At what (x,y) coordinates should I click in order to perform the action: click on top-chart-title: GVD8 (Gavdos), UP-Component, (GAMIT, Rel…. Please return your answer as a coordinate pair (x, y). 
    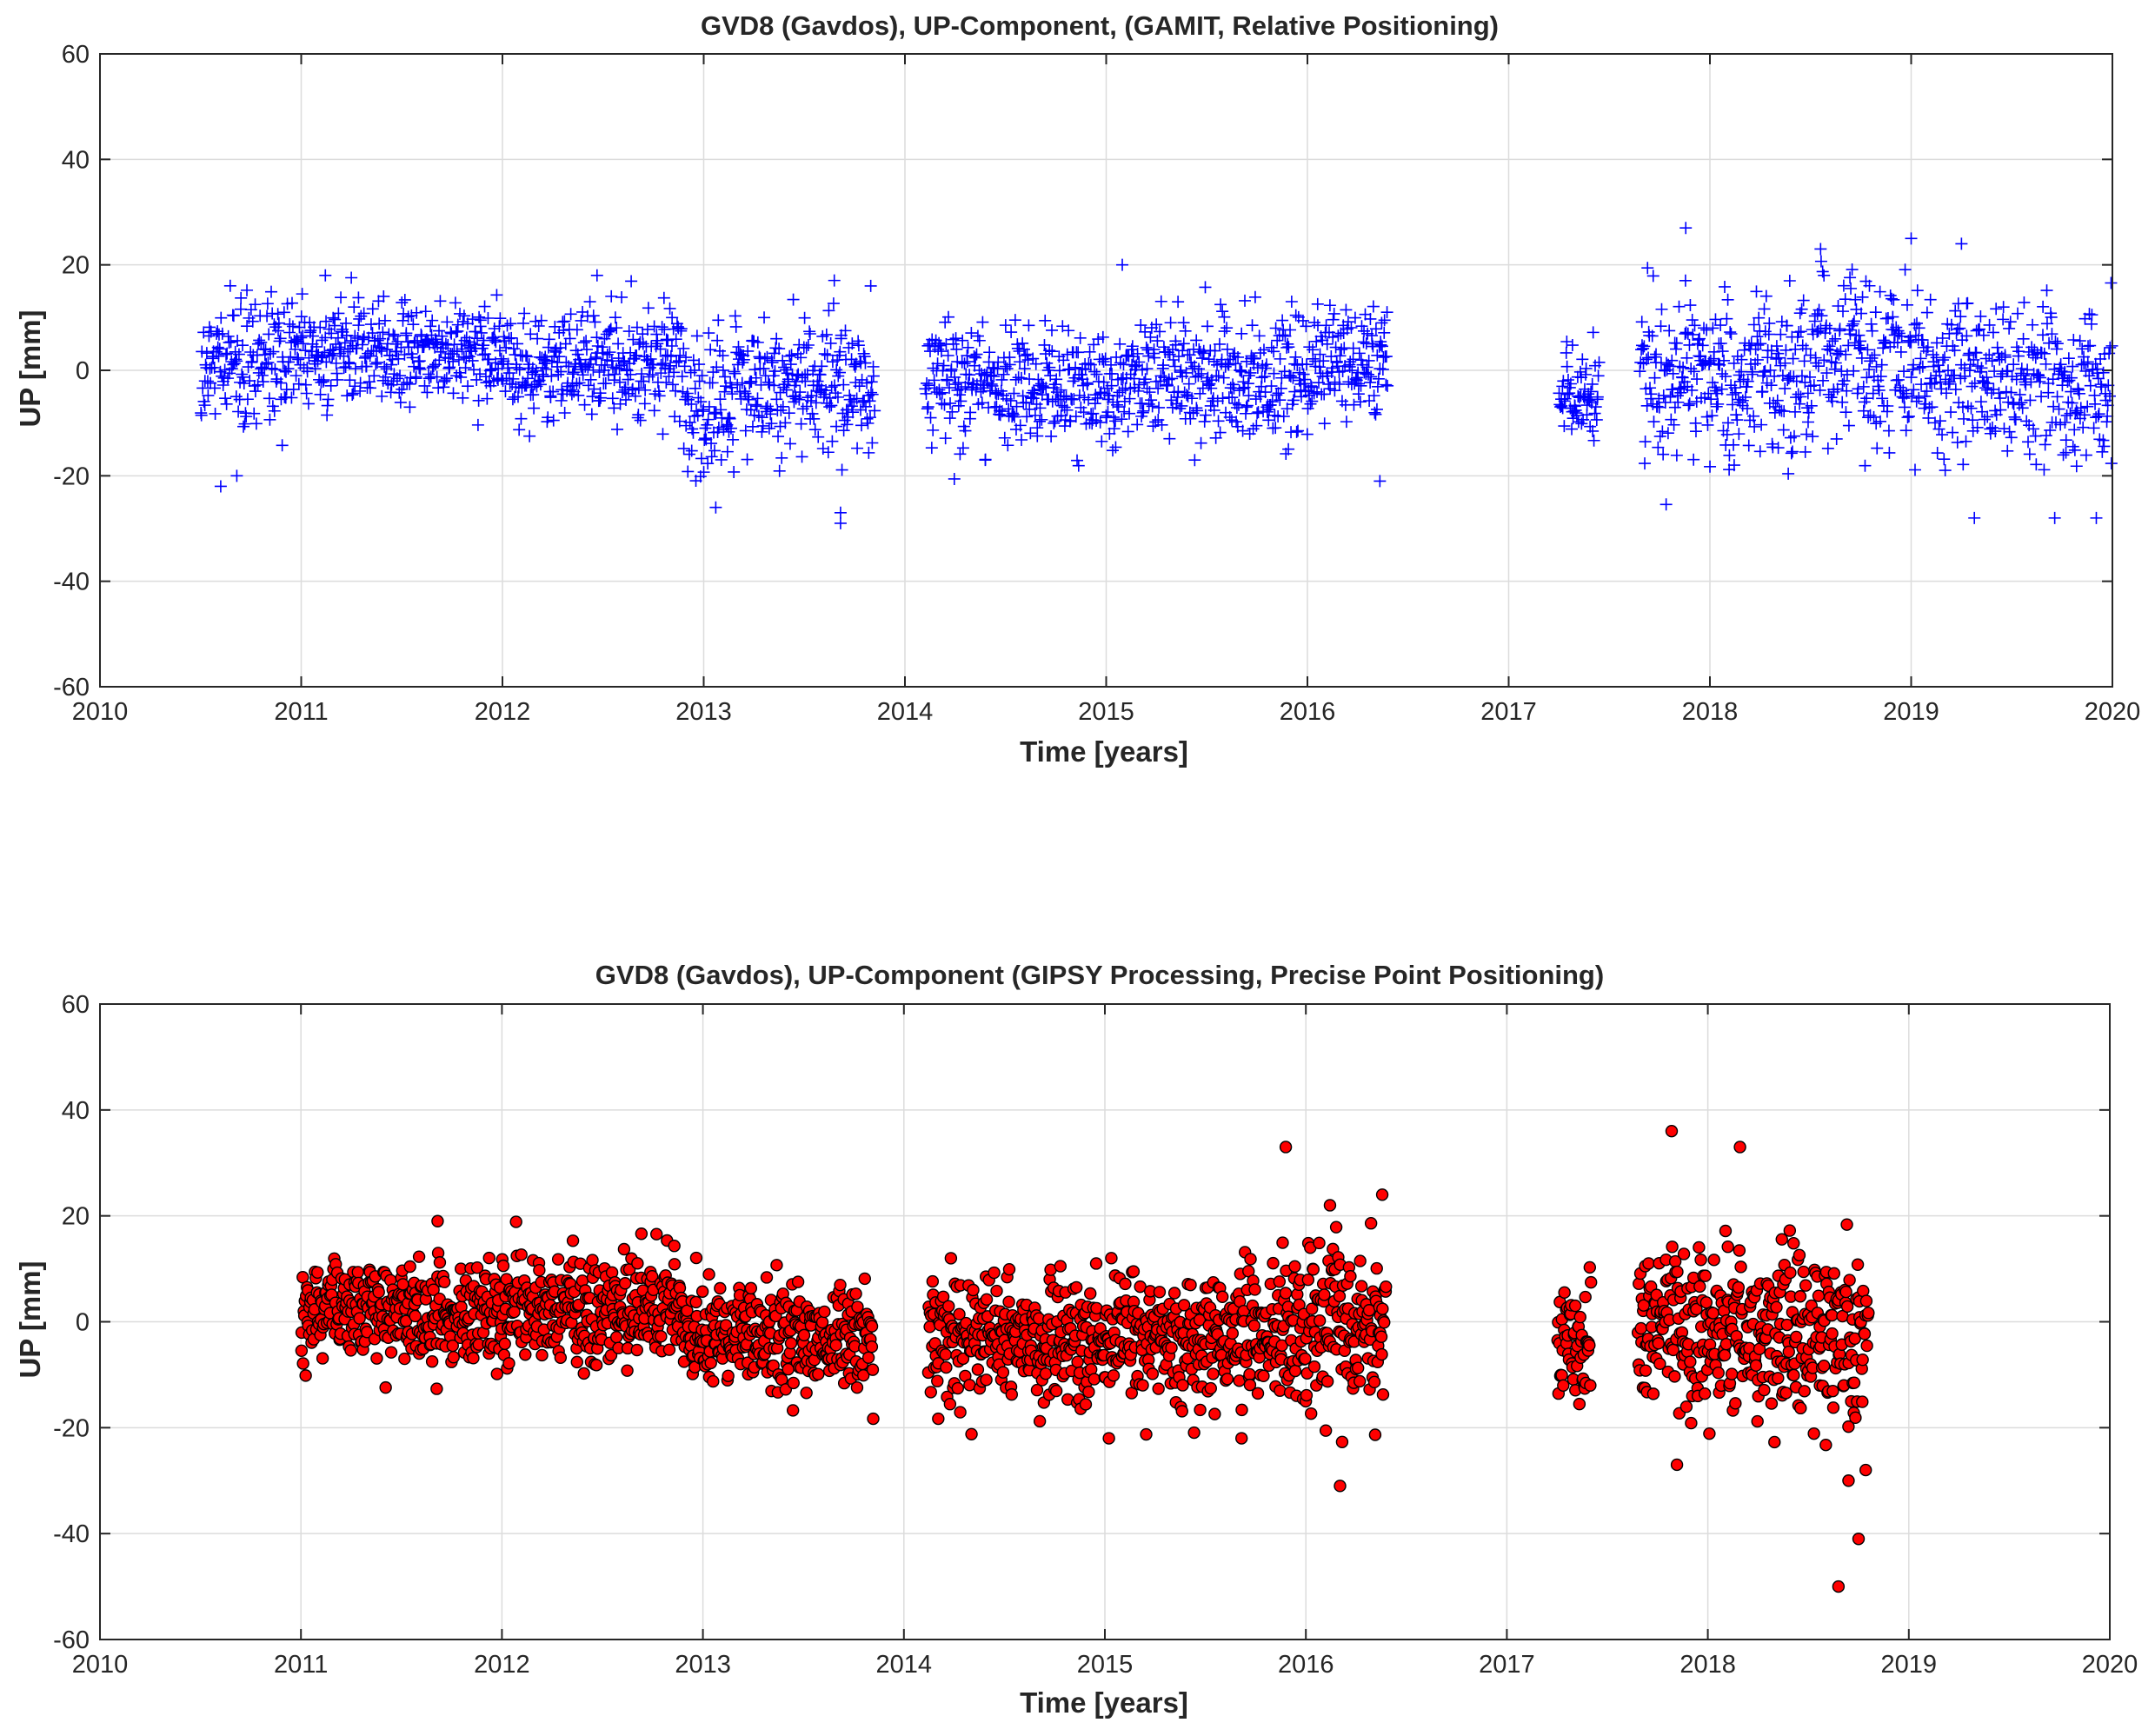
    Looking at the image, I should click on (1100, 25).